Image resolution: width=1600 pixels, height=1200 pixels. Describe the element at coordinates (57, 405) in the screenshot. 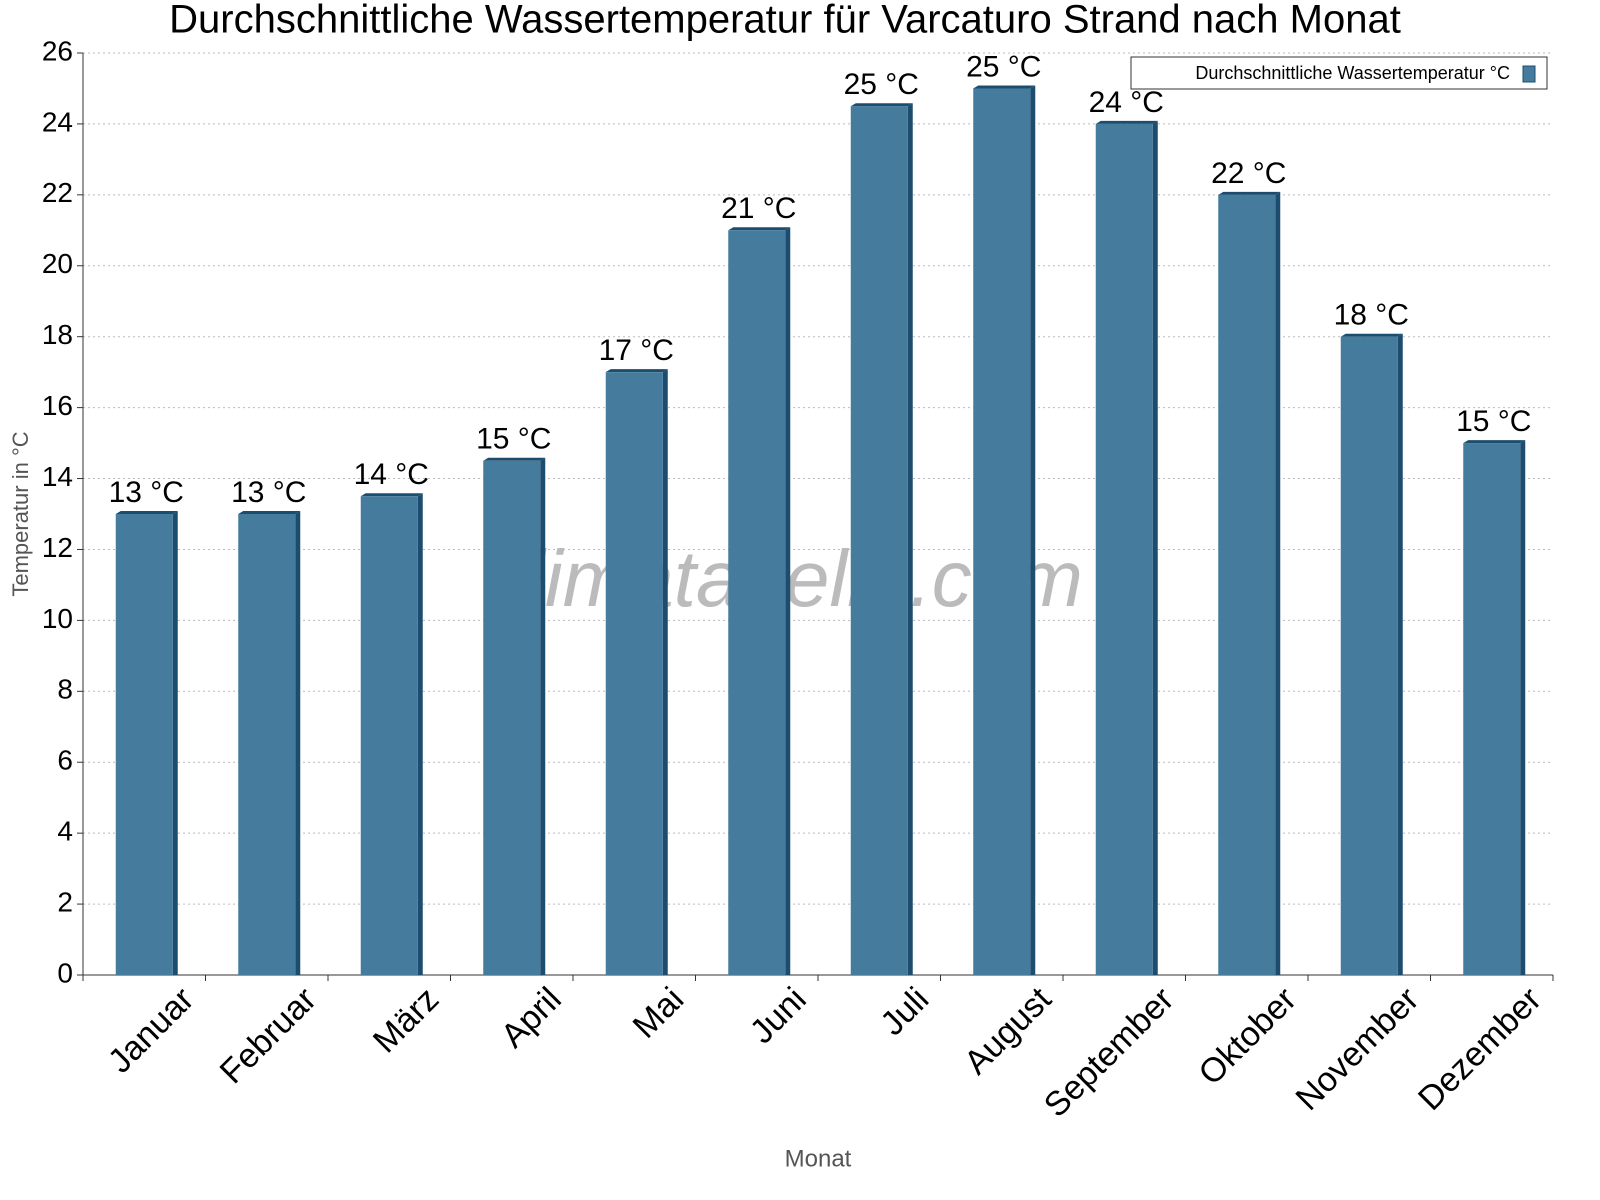

I see `y-tick-label: 16` at that location.